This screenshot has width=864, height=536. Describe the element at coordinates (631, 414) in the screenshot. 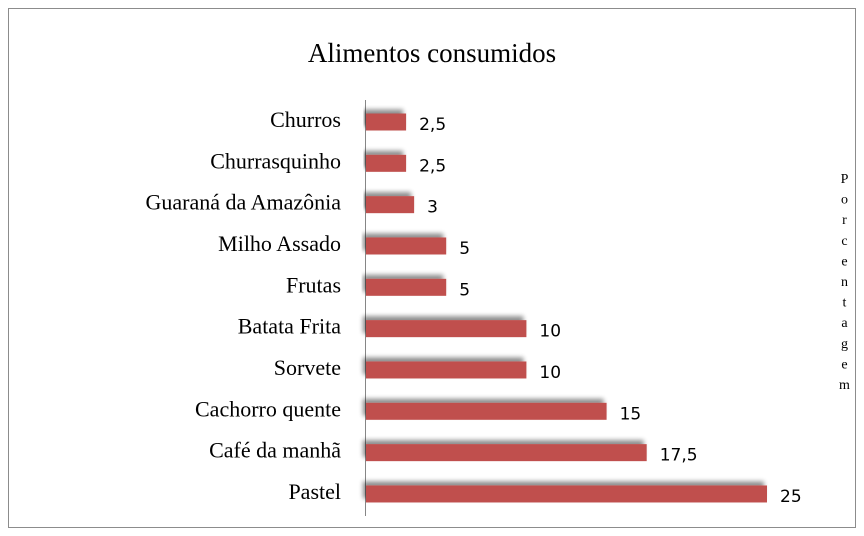

I see `value-label: 15` at that location.